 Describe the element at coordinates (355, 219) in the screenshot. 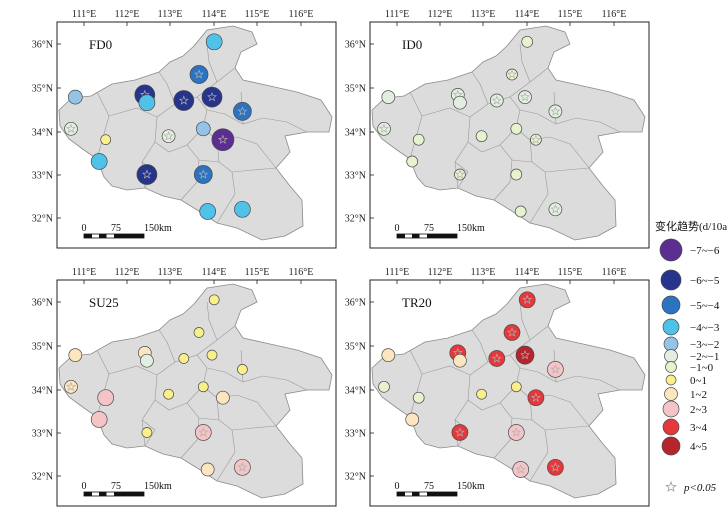

I see `lat-tick-label: 32°N` at that location.